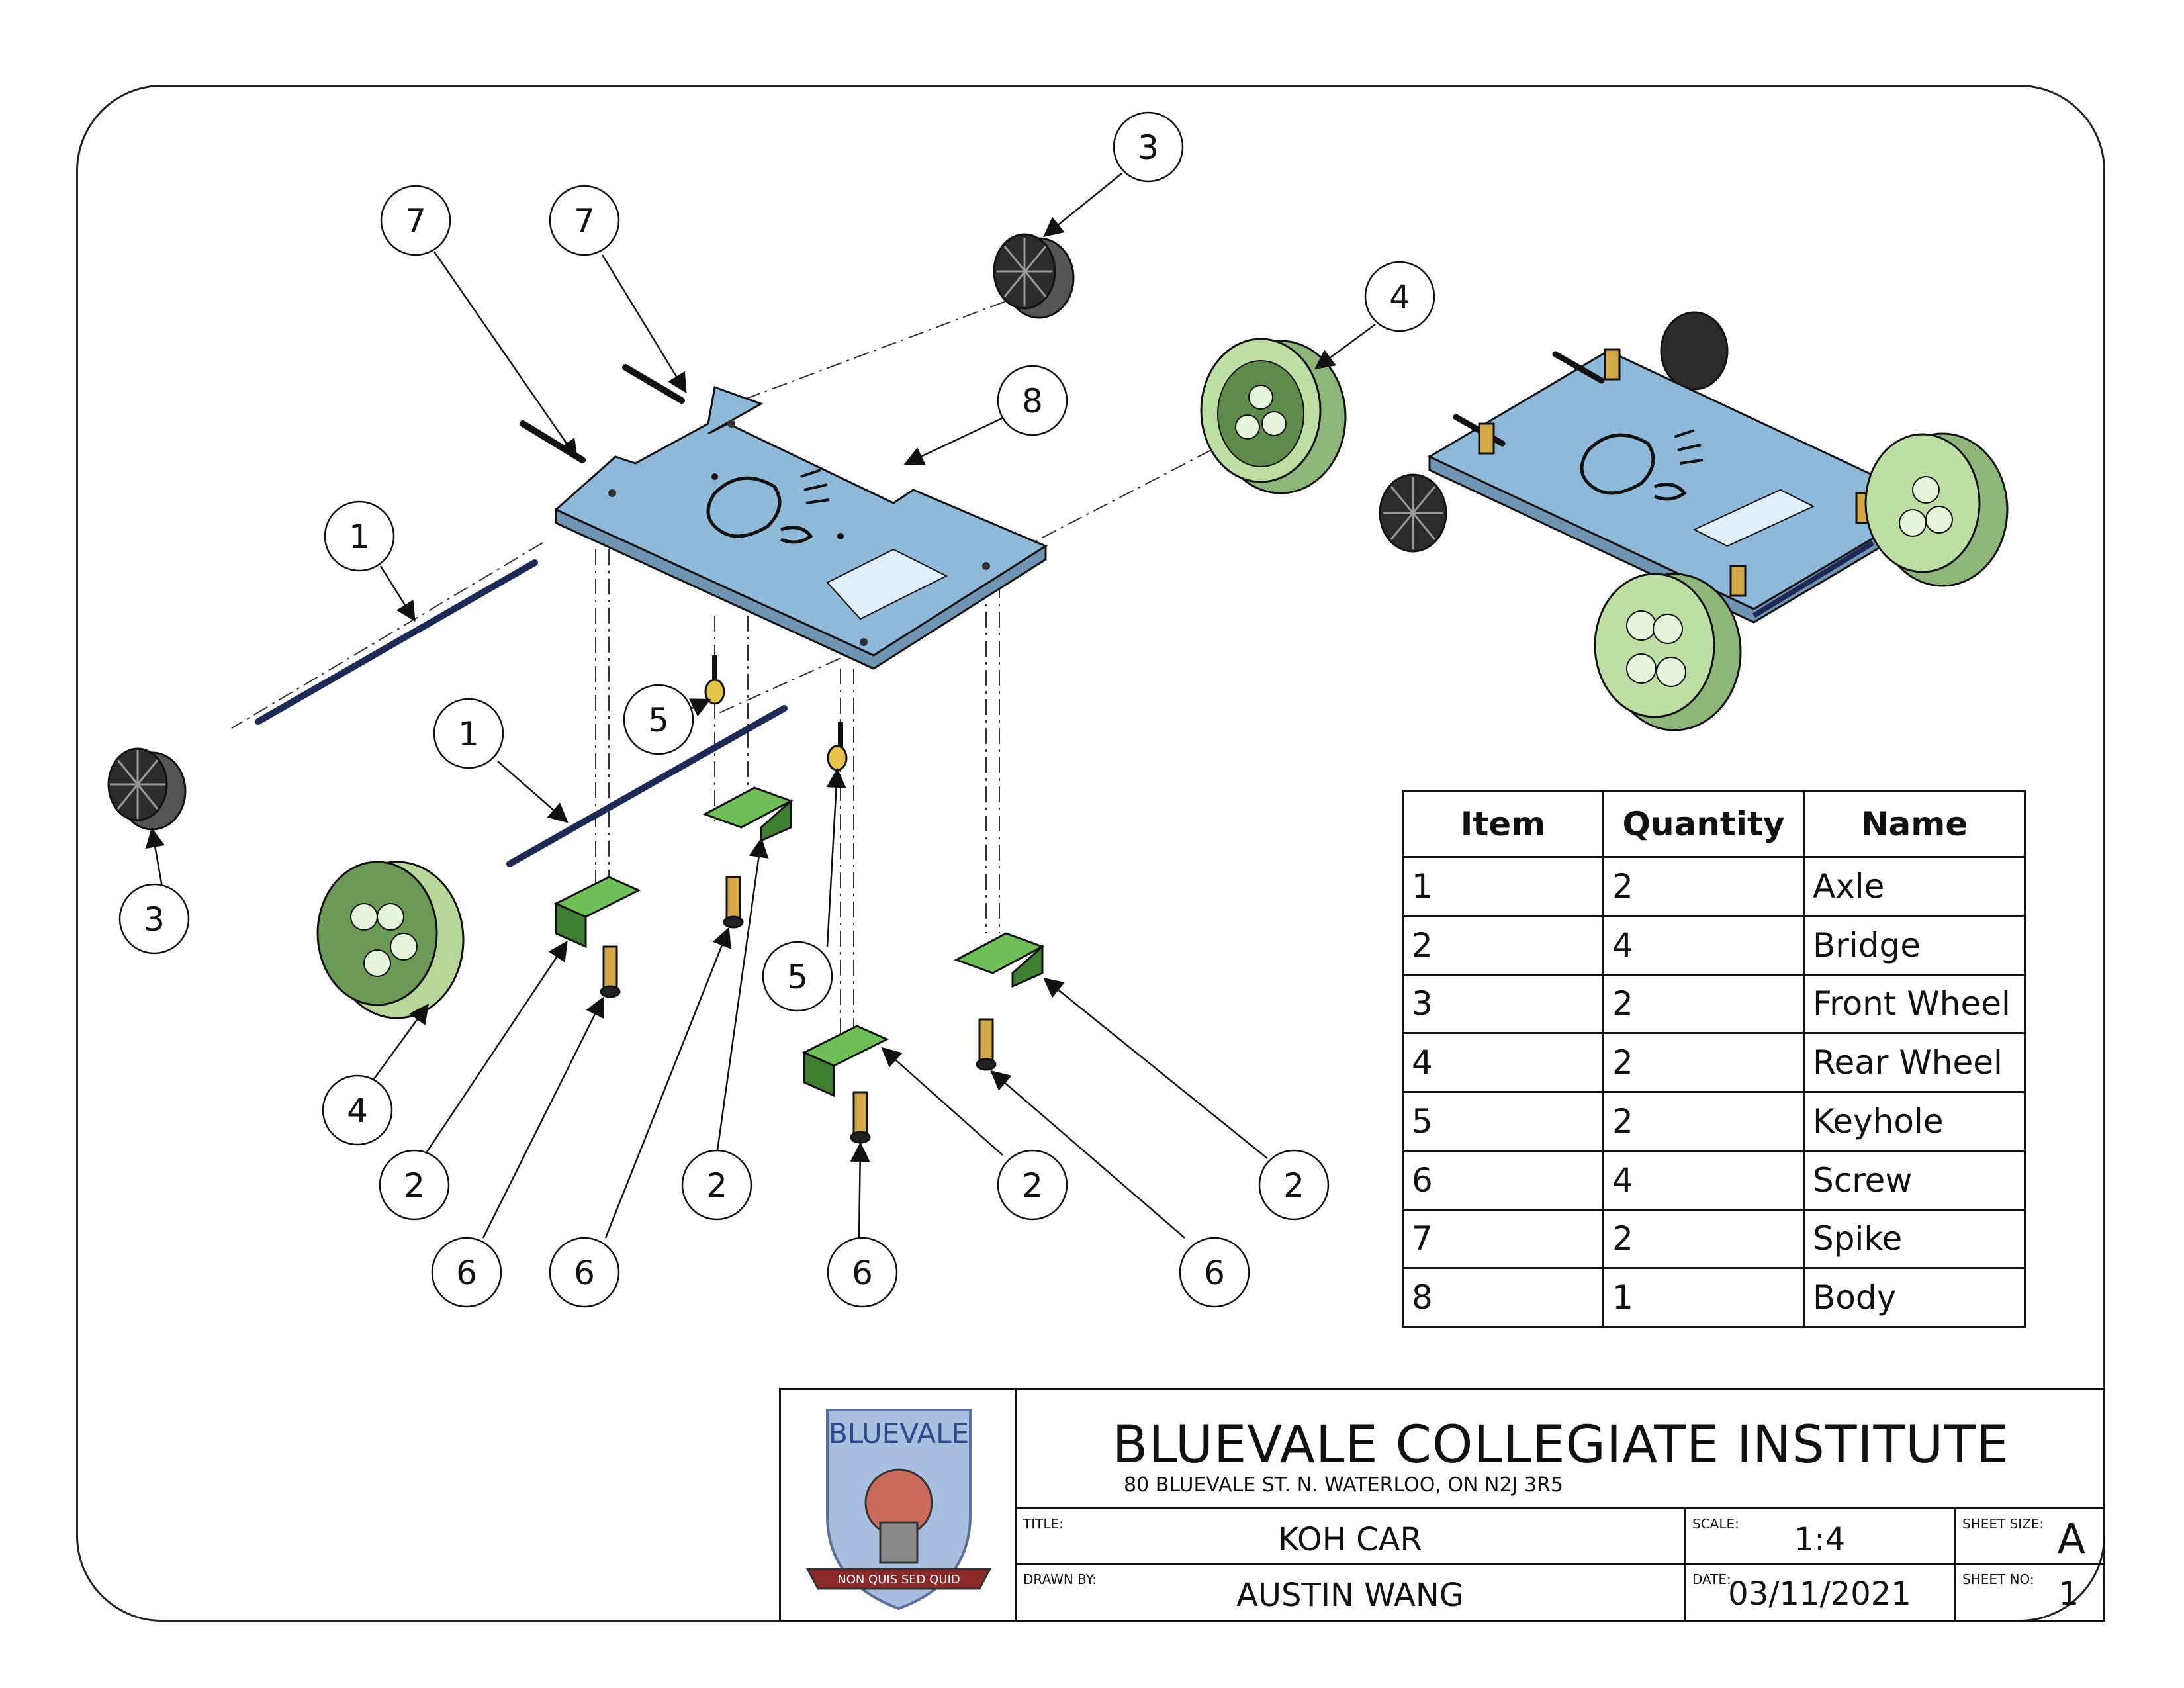  Describe the element at coordinates (1914, 1239) in the screenshot. I see `bom-name: Spike` at that location.